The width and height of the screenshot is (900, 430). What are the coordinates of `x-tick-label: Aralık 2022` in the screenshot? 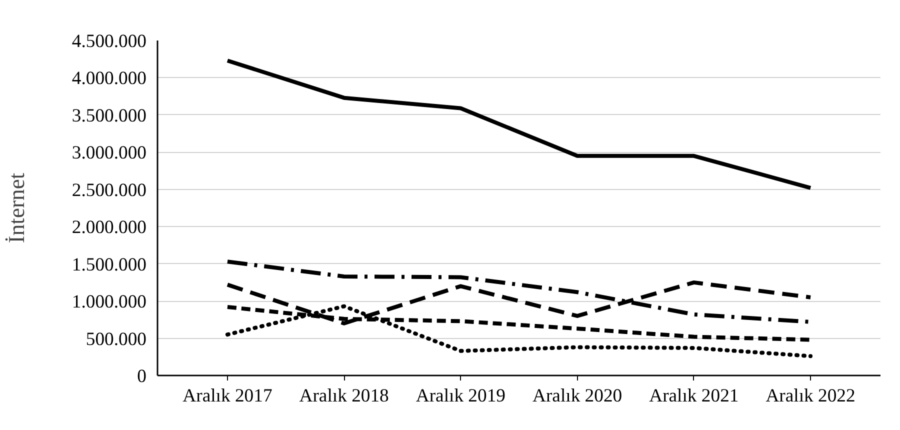 It's located at (811, 396).